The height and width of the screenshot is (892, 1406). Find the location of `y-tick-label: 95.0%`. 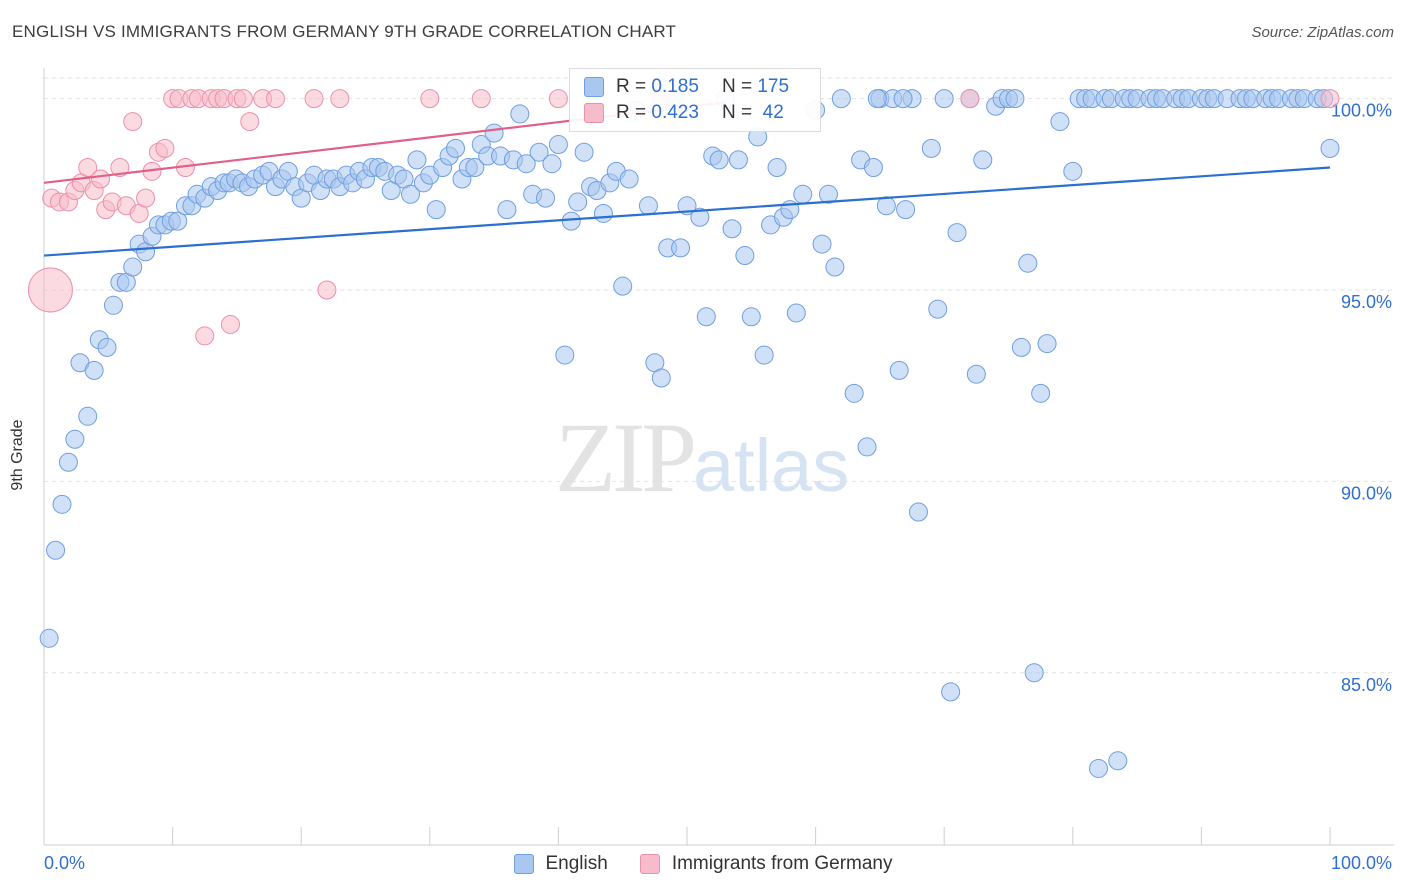

y-tick-label: 95.0% is located at coordinates (1366, 302).